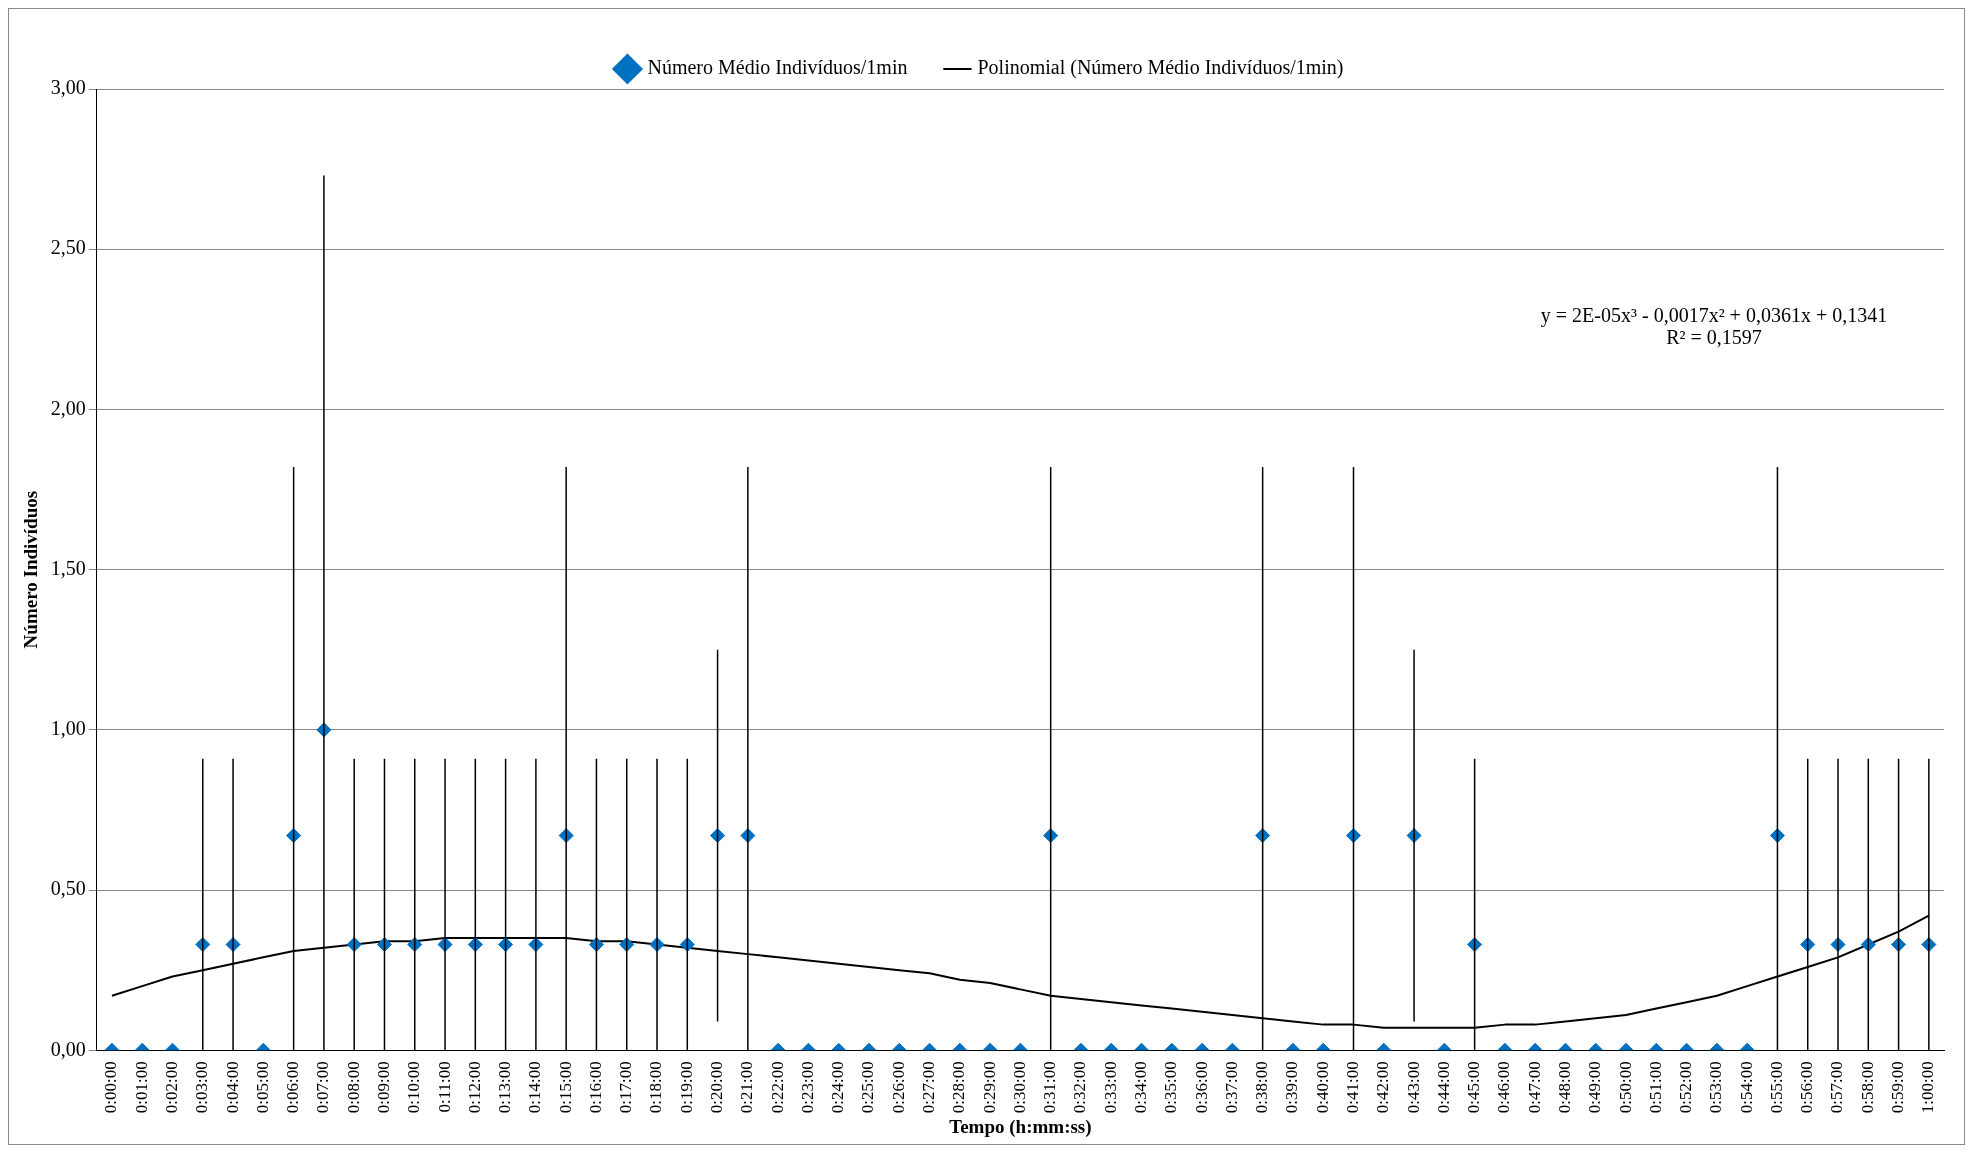  I want to click on x-axis-title: Tempo (h:mm:ss), so click(1020, 1126).